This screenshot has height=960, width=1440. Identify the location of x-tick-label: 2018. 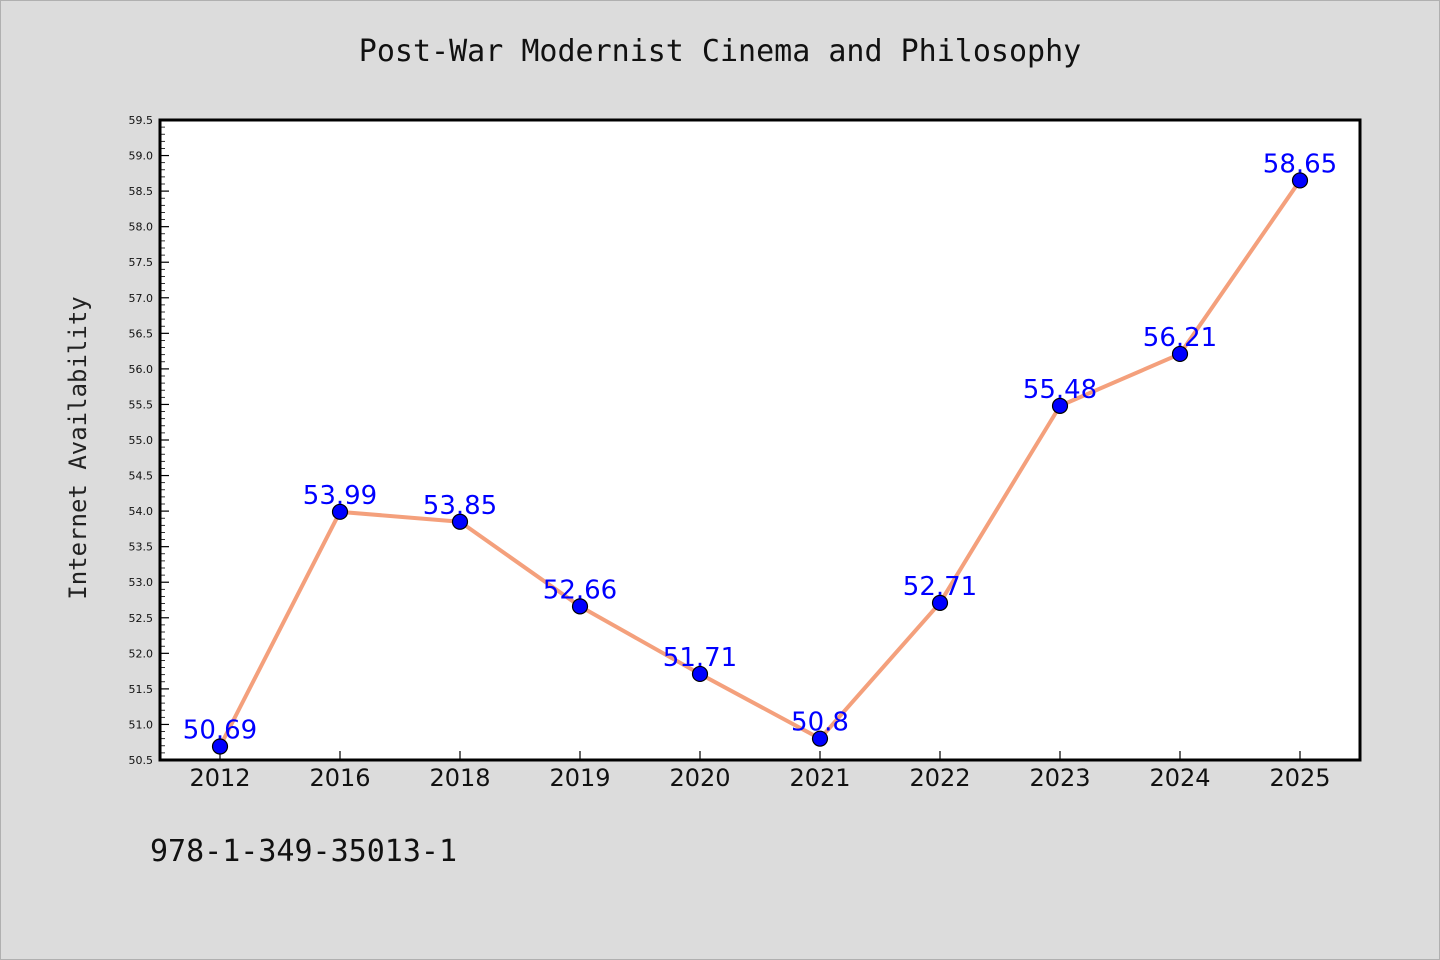
(459, 778).